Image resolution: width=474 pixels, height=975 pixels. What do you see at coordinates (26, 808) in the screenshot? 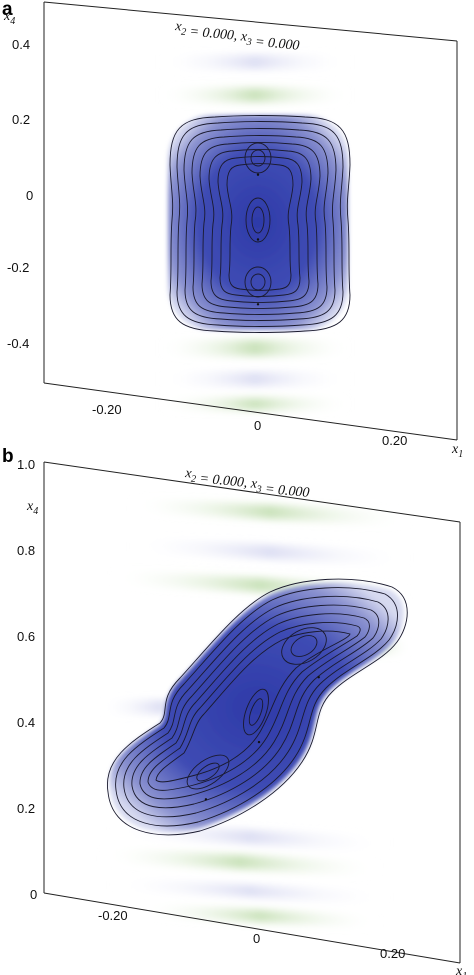
I see `panel-b-ytick: 0.2` at bounding box center [26, 808].